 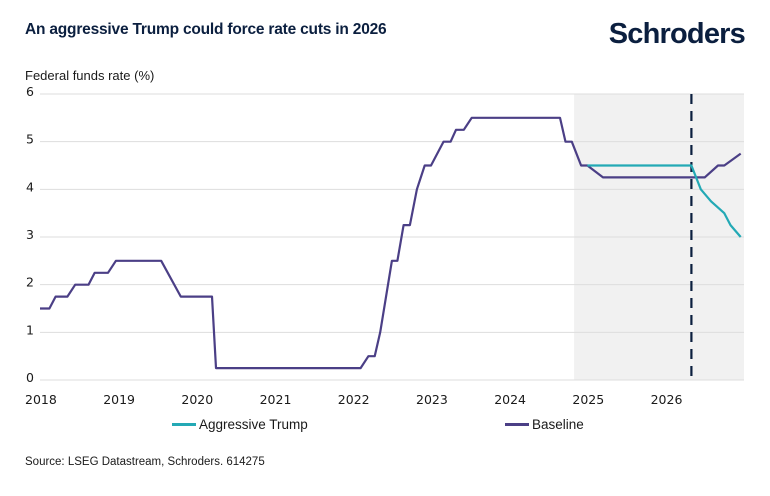 I want to click on y-tick-label: 1, so click(x=30, y=329).